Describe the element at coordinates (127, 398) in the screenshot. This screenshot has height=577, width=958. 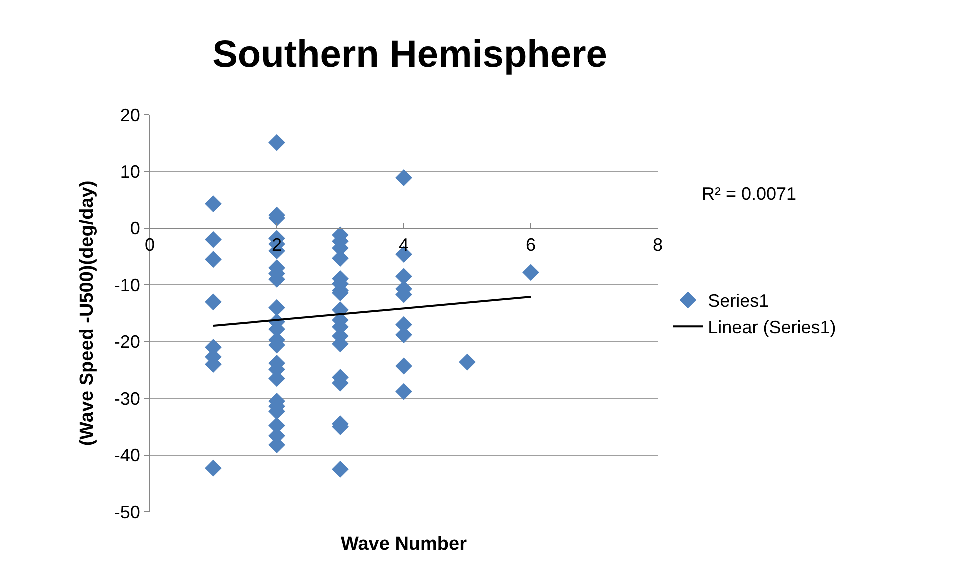
I see `y-tick-label: -30` at that location.